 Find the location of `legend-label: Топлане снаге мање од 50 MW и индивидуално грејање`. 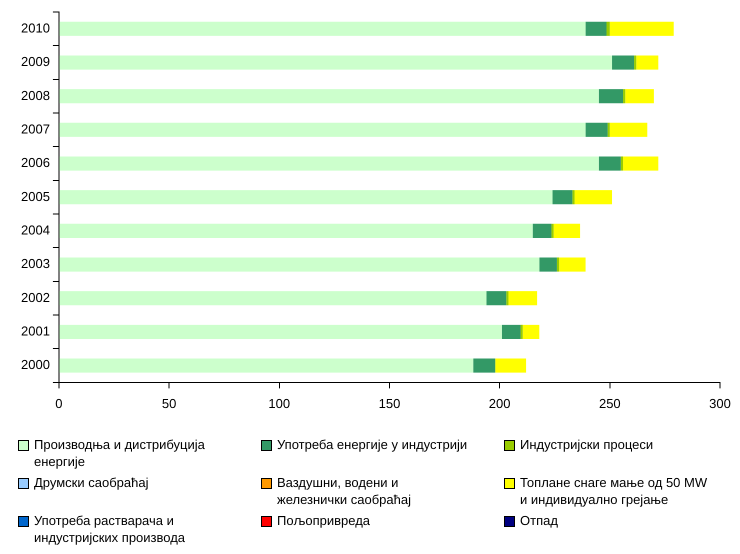

legend-label: Топлане снаге мање од 50 MW и индивидуално грејање is located at coordinates (614, 491).